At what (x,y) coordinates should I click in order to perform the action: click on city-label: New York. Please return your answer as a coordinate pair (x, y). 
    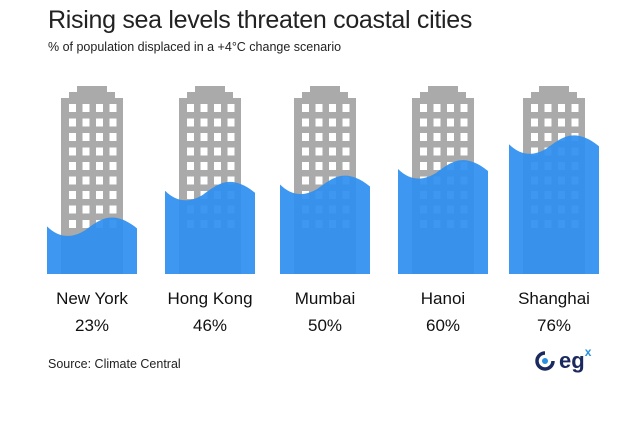
    Looking at the image, I should click on (92, 298).